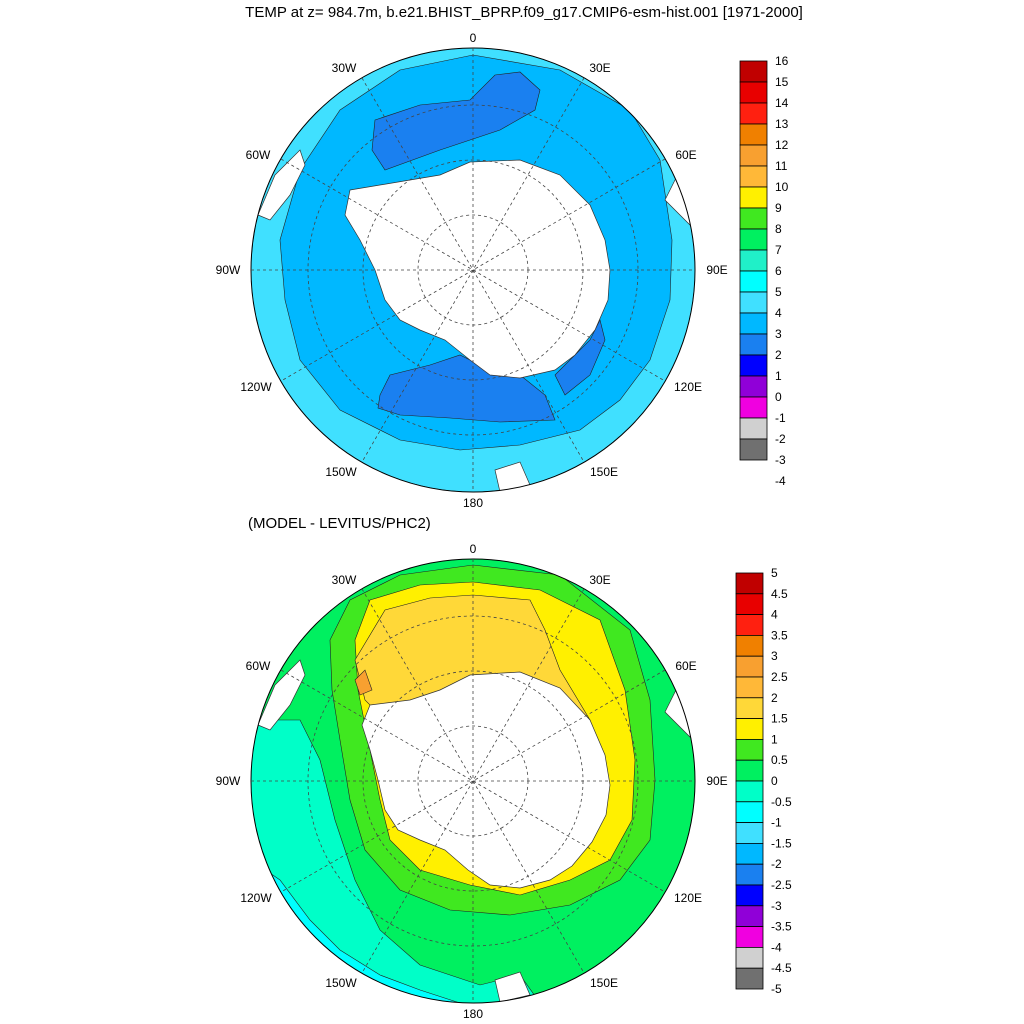 Image resolution: width=1024 pixels, height=1024 pixels. What do you see at coordinates (339, 523) in the screenshot?
I see `panel2-title: (MODEL - LEVITUS/PHC2)` at bounding box center [339, 523].